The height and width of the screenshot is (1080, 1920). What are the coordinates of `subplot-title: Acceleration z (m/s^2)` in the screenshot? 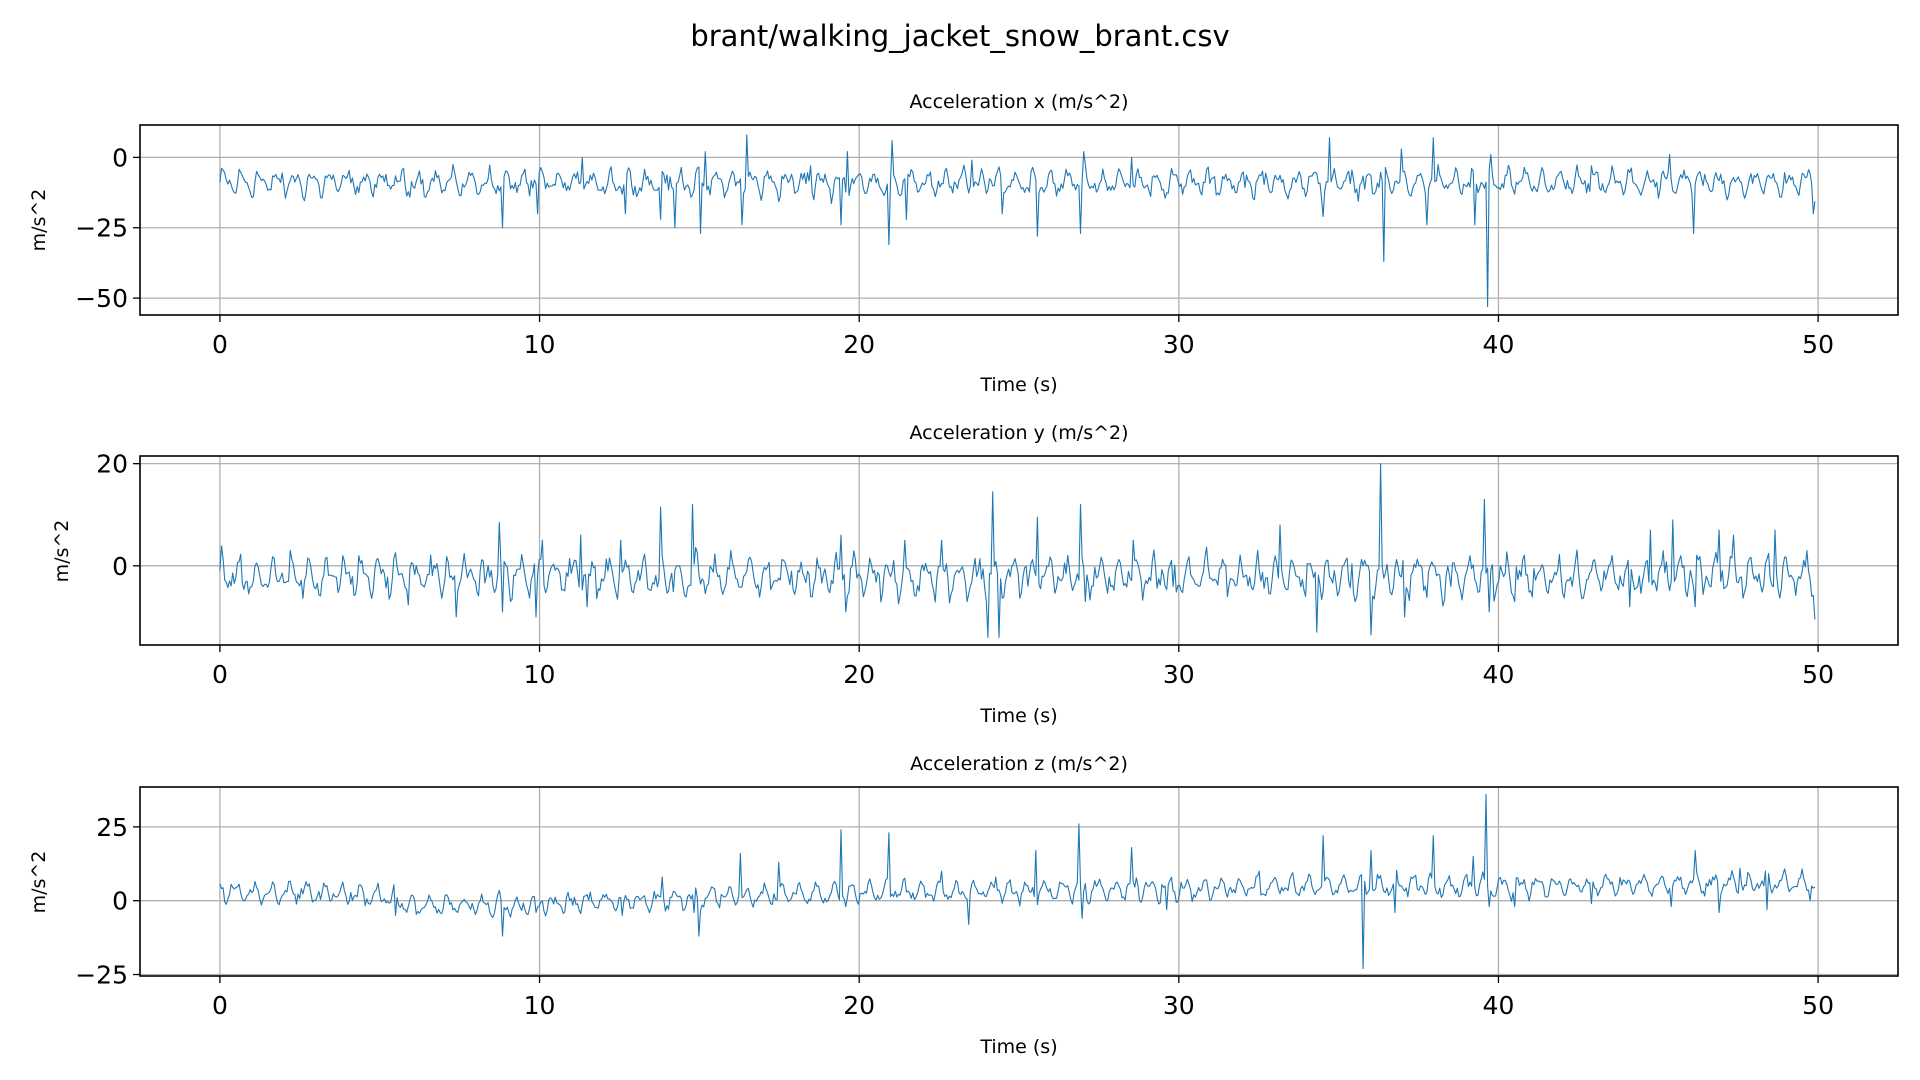 It's located at (1019, 764).